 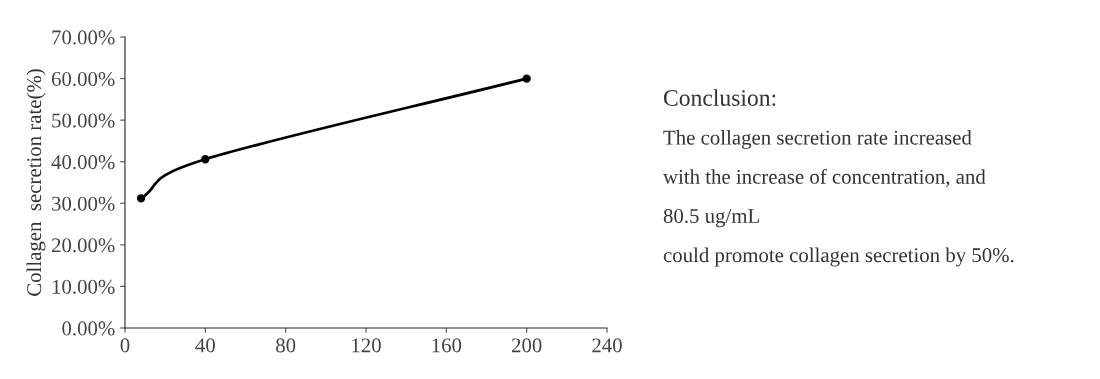 What do you see at coordinates (83, 286) in the screenshot?
I see `y-tick-label: 10.00%` at bounding box center [83, 286].